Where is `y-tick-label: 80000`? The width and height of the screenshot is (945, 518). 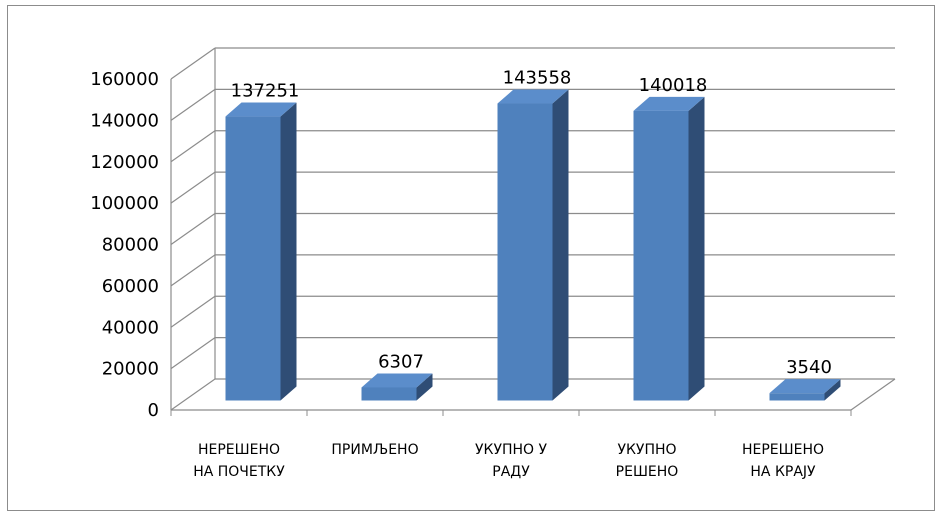
y-tick-label: 80000 is located at coordinates (130, 245).